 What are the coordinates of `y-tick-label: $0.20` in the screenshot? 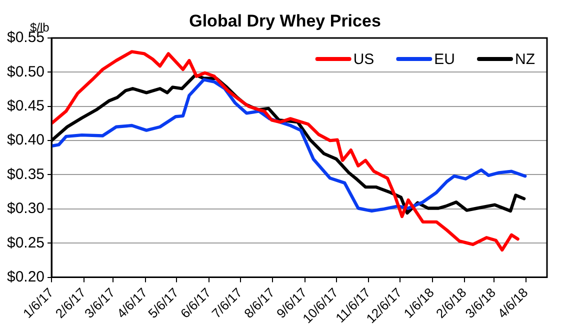 It's located at (25, 277).